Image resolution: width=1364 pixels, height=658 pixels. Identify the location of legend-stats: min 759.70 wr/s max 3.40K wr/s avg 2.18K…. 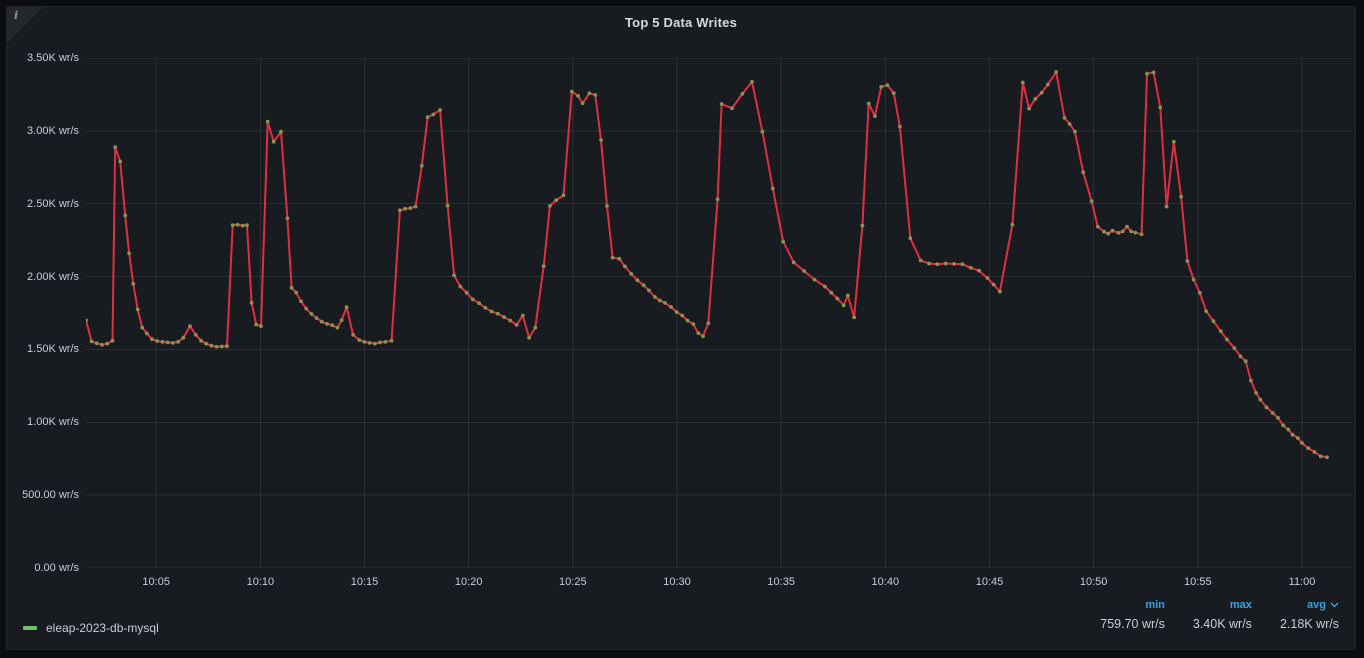
(1219, 615).